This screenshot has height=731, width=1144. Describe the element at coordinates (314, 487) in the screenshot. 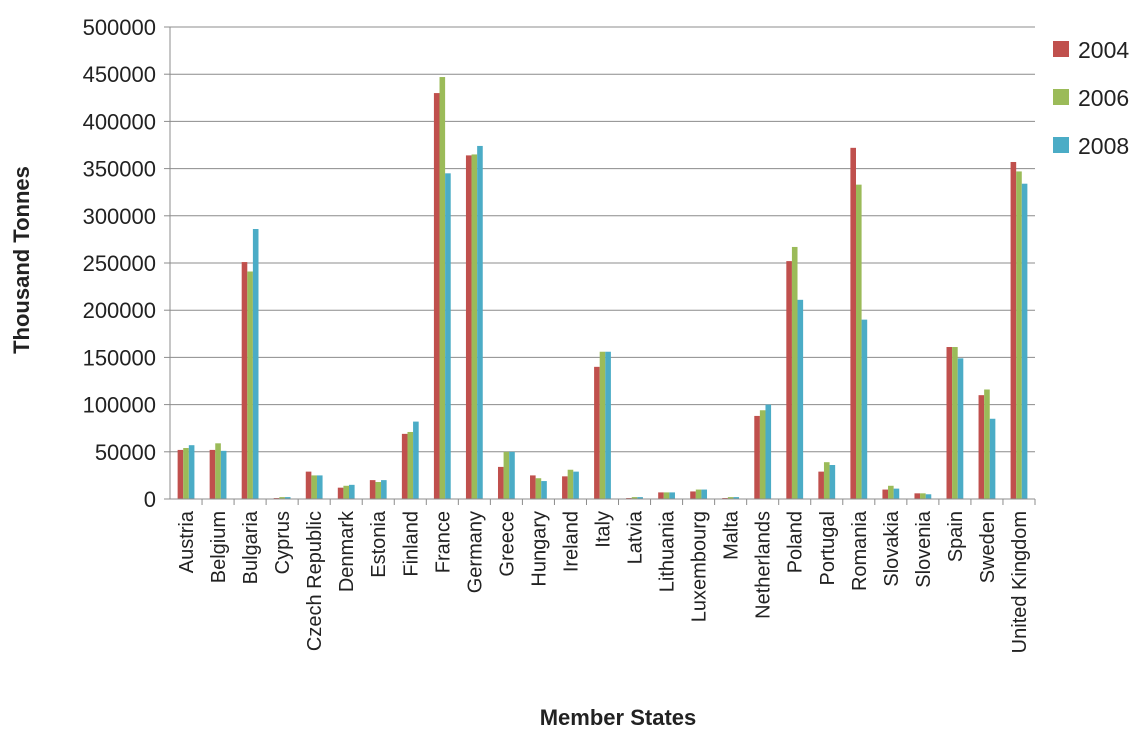

I see `bar-2006-czech-republic` at that location.